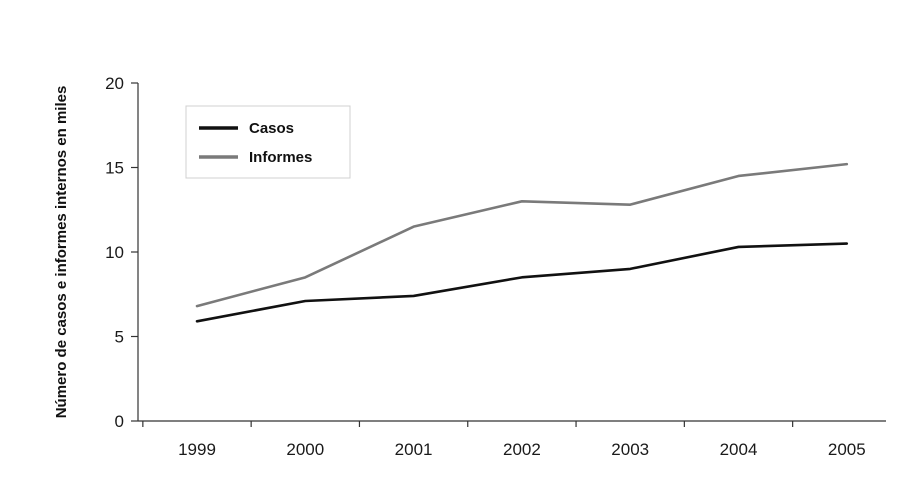  What do you see at coordinates (739, 449) in the screenshot?
I see `x-tick-label: 2004` at bounding box center [739, 449].